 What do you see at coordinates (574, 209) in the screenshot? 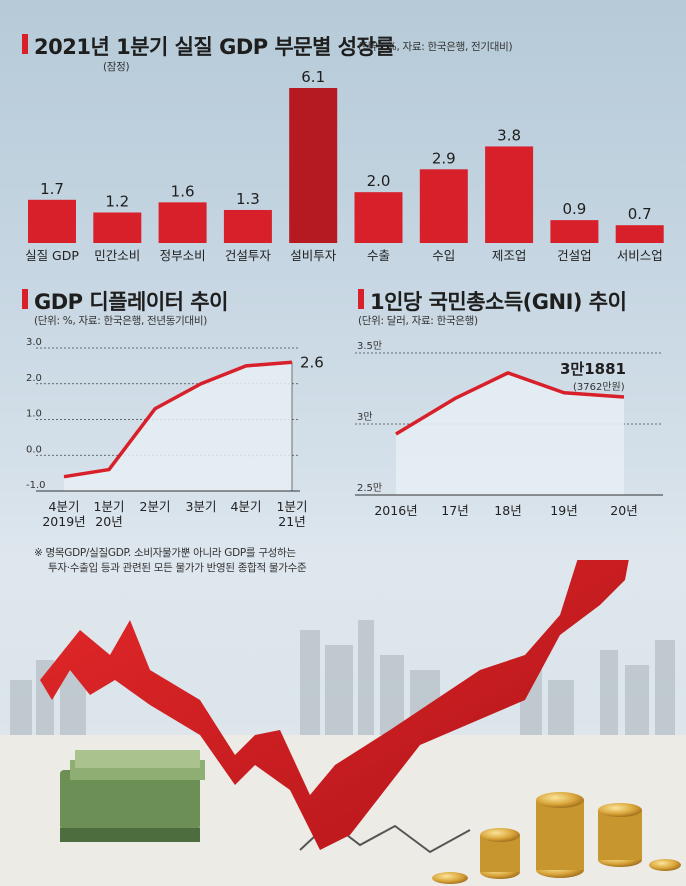
I see `bar-value-label: 0.9` at bounding box center [574, 209].